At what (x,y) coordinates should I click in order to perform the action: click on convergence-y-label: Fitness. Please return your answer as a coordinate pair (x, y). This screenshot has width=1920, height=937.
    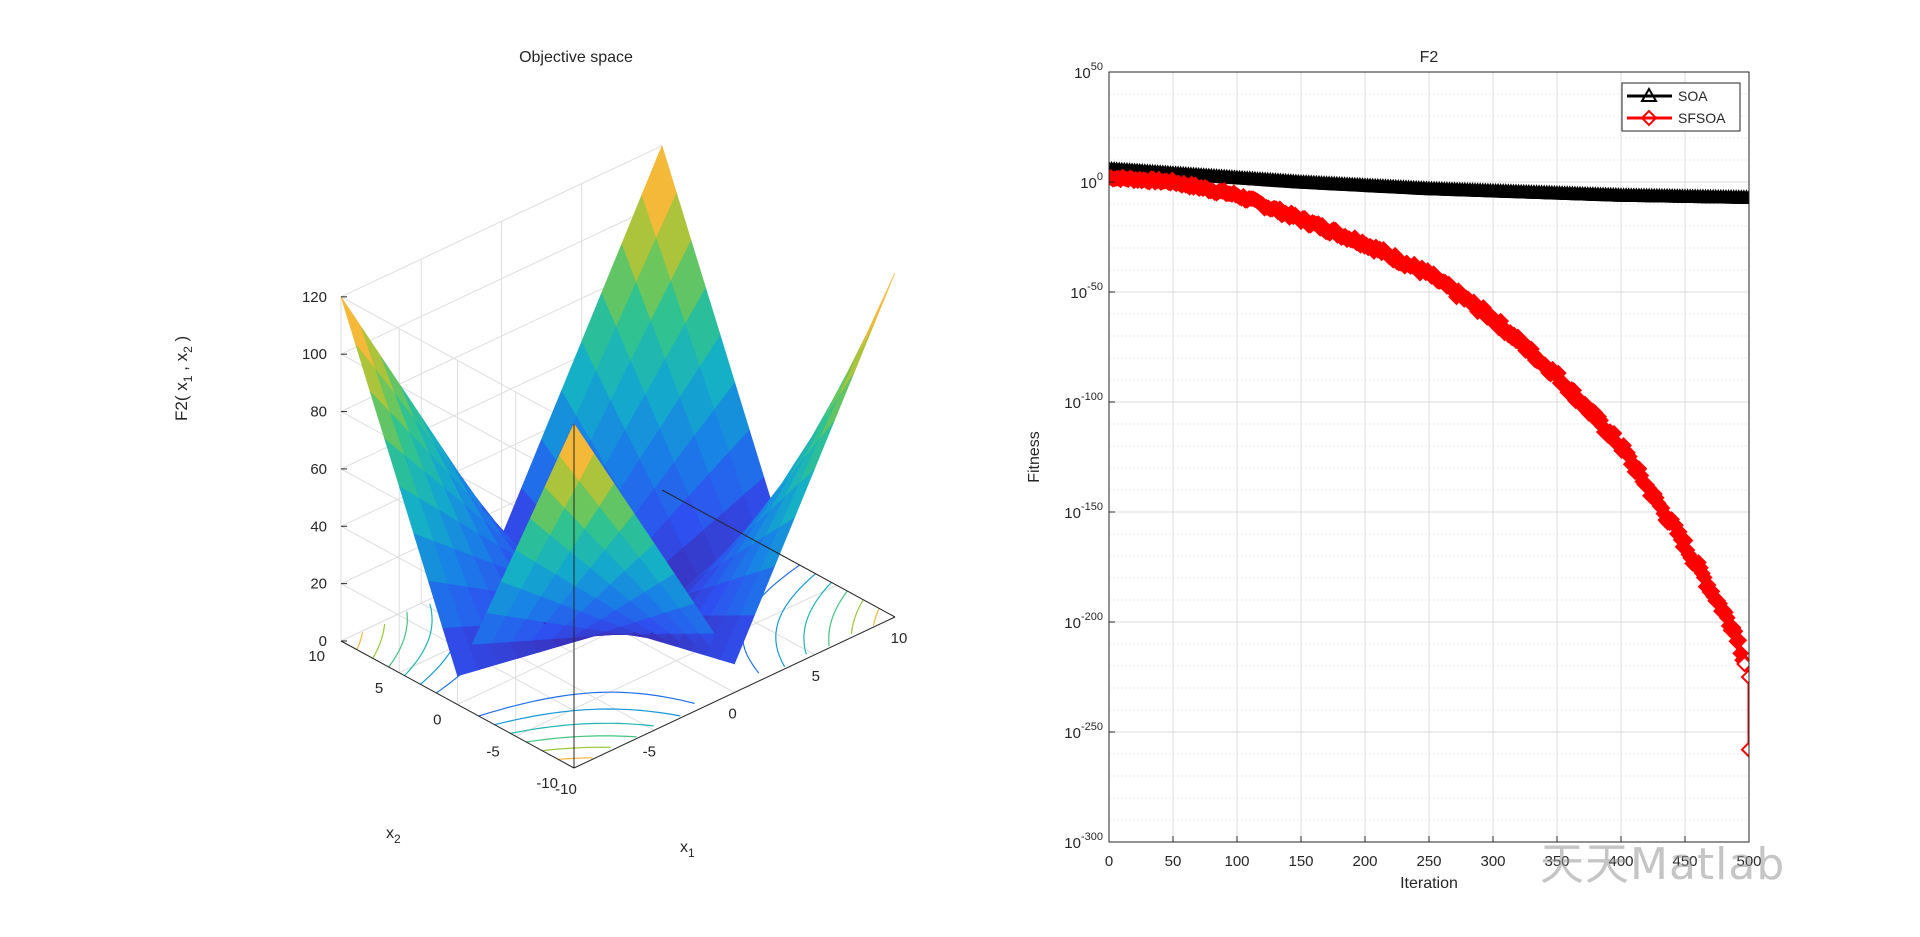
    Looking at the image, I should click on (1034, 457).